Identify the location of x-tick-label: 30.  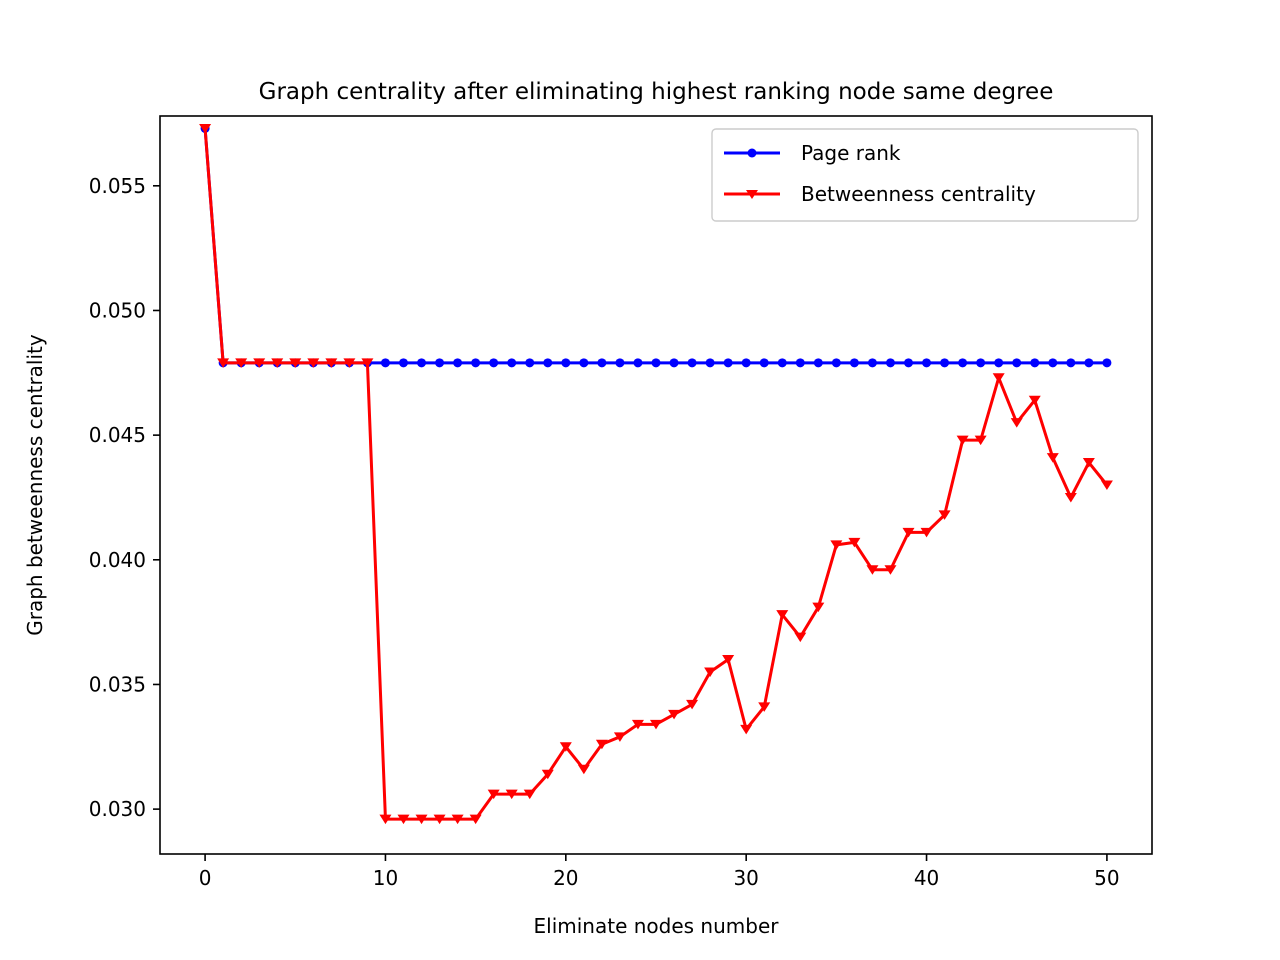
(745, 878).